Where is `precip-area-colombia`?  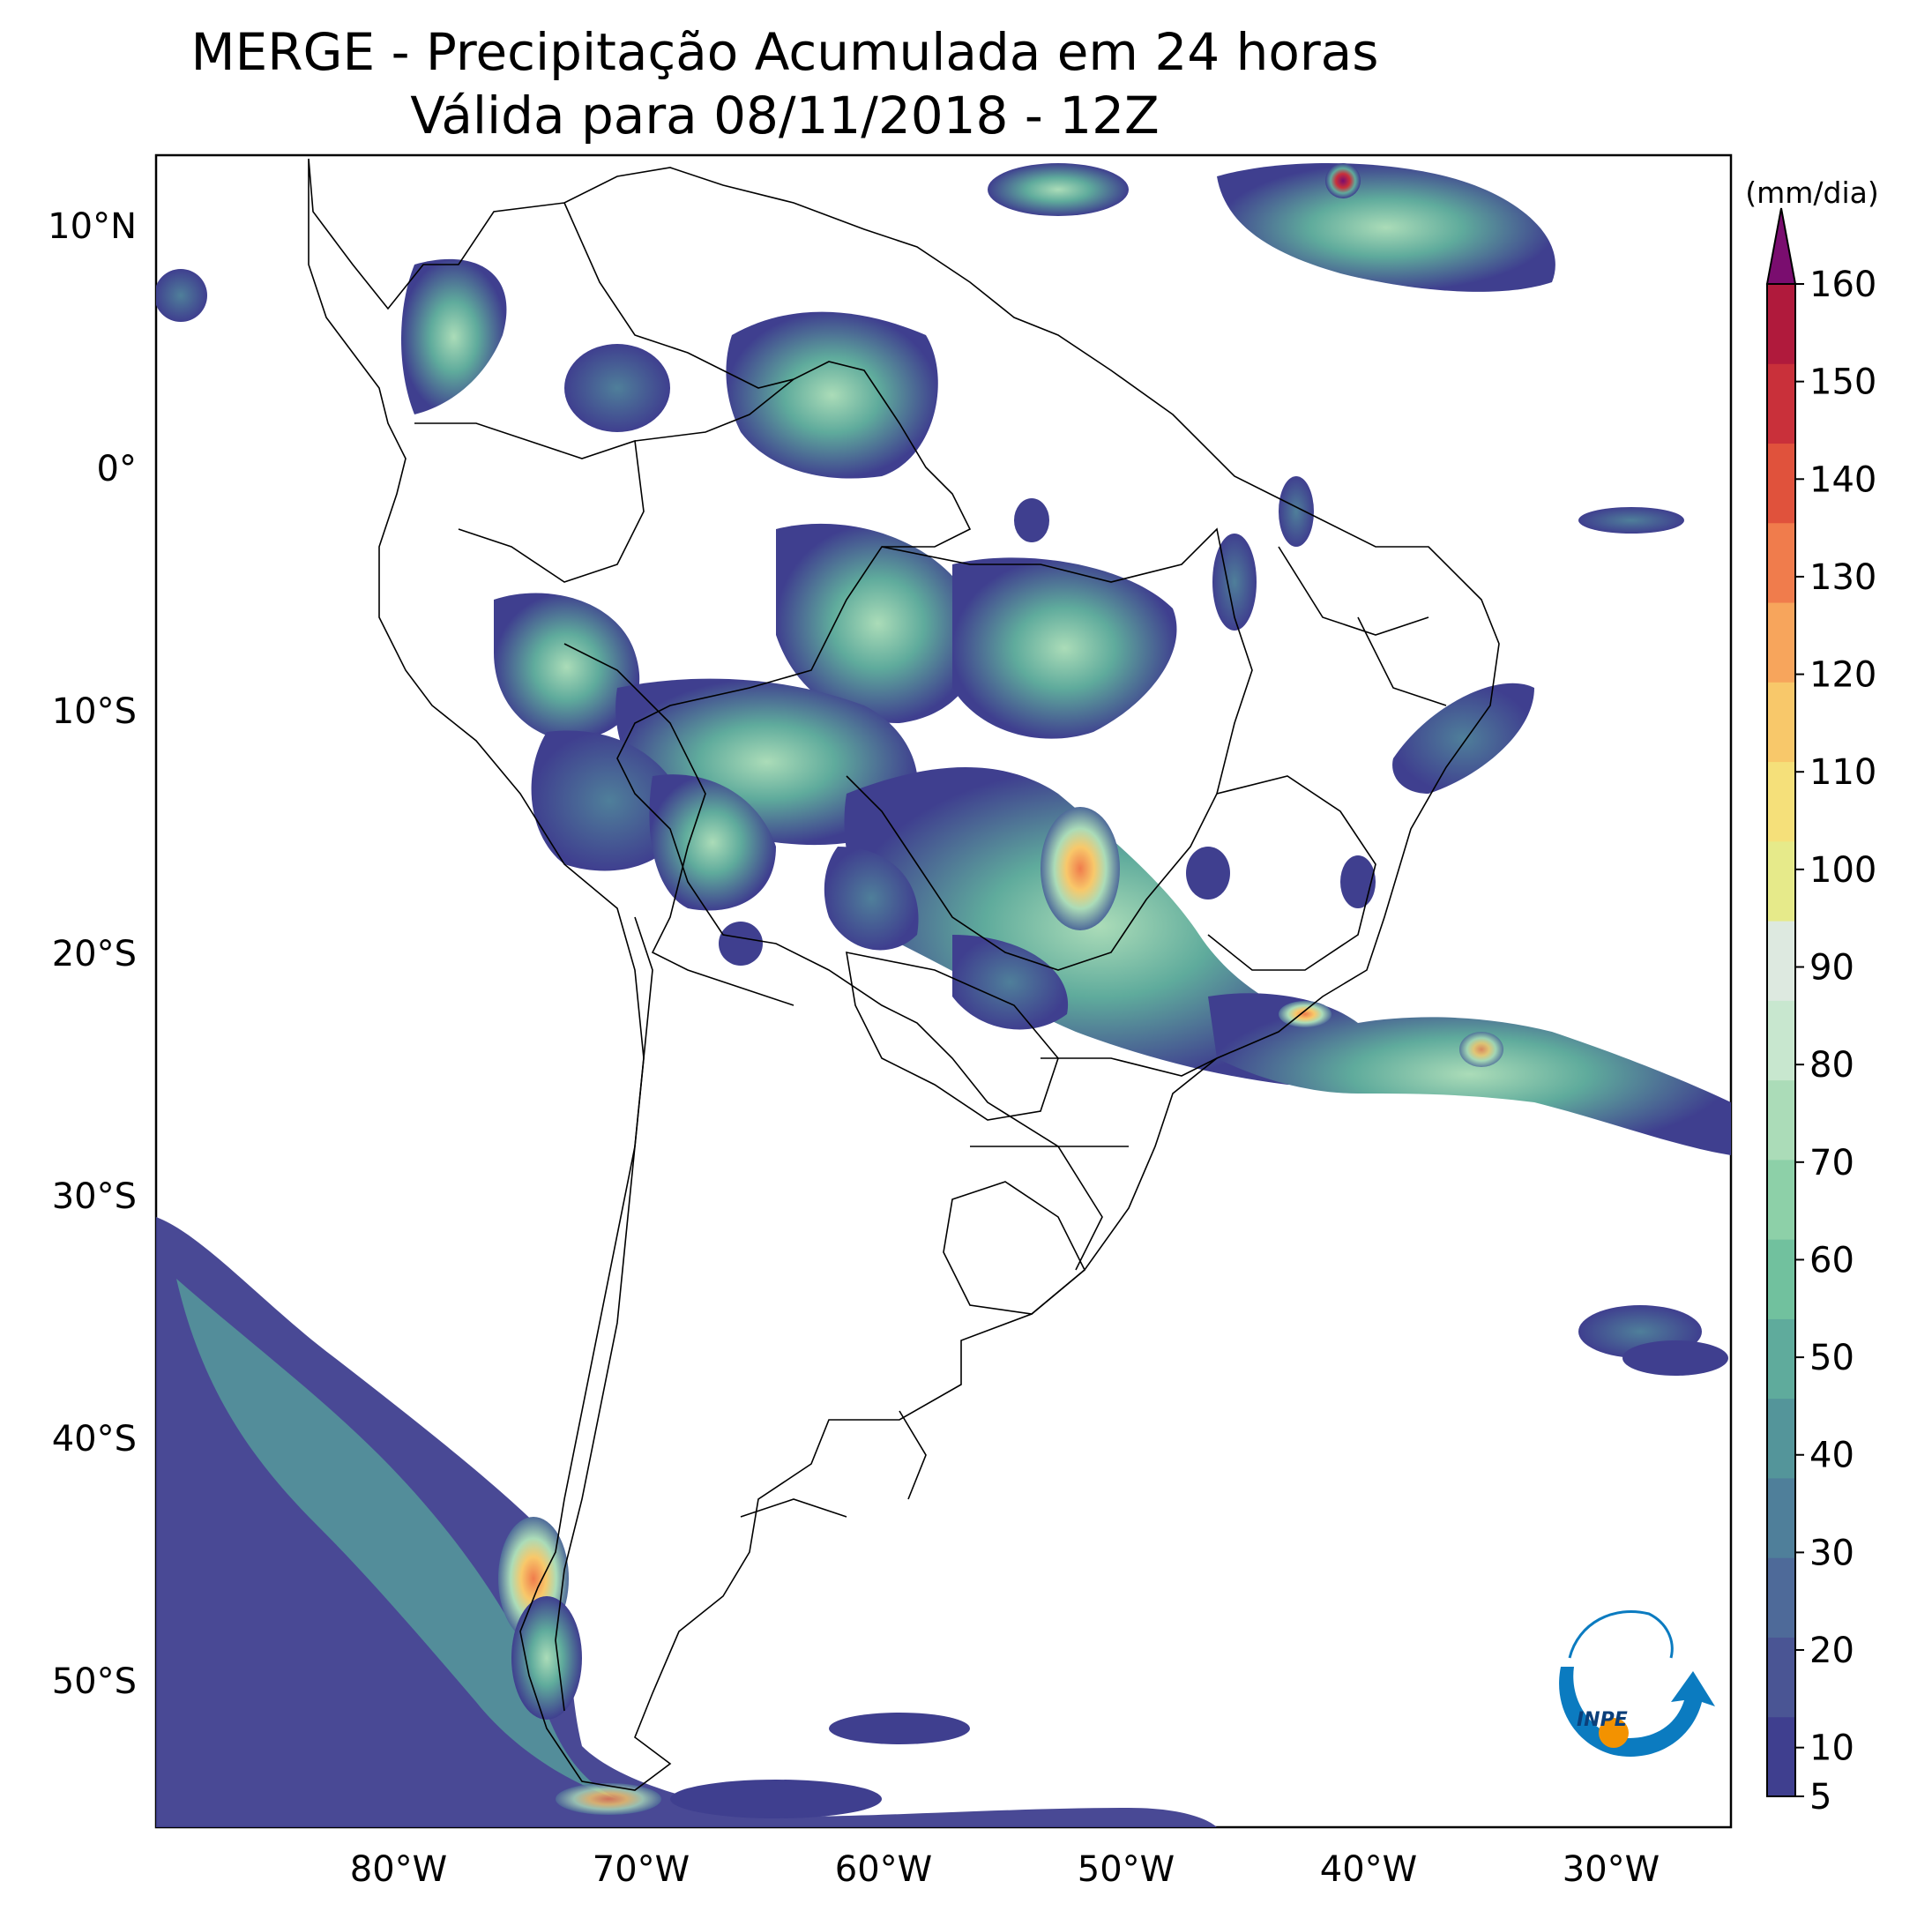 precip-area-colombia is located at coordinates (454, 336).